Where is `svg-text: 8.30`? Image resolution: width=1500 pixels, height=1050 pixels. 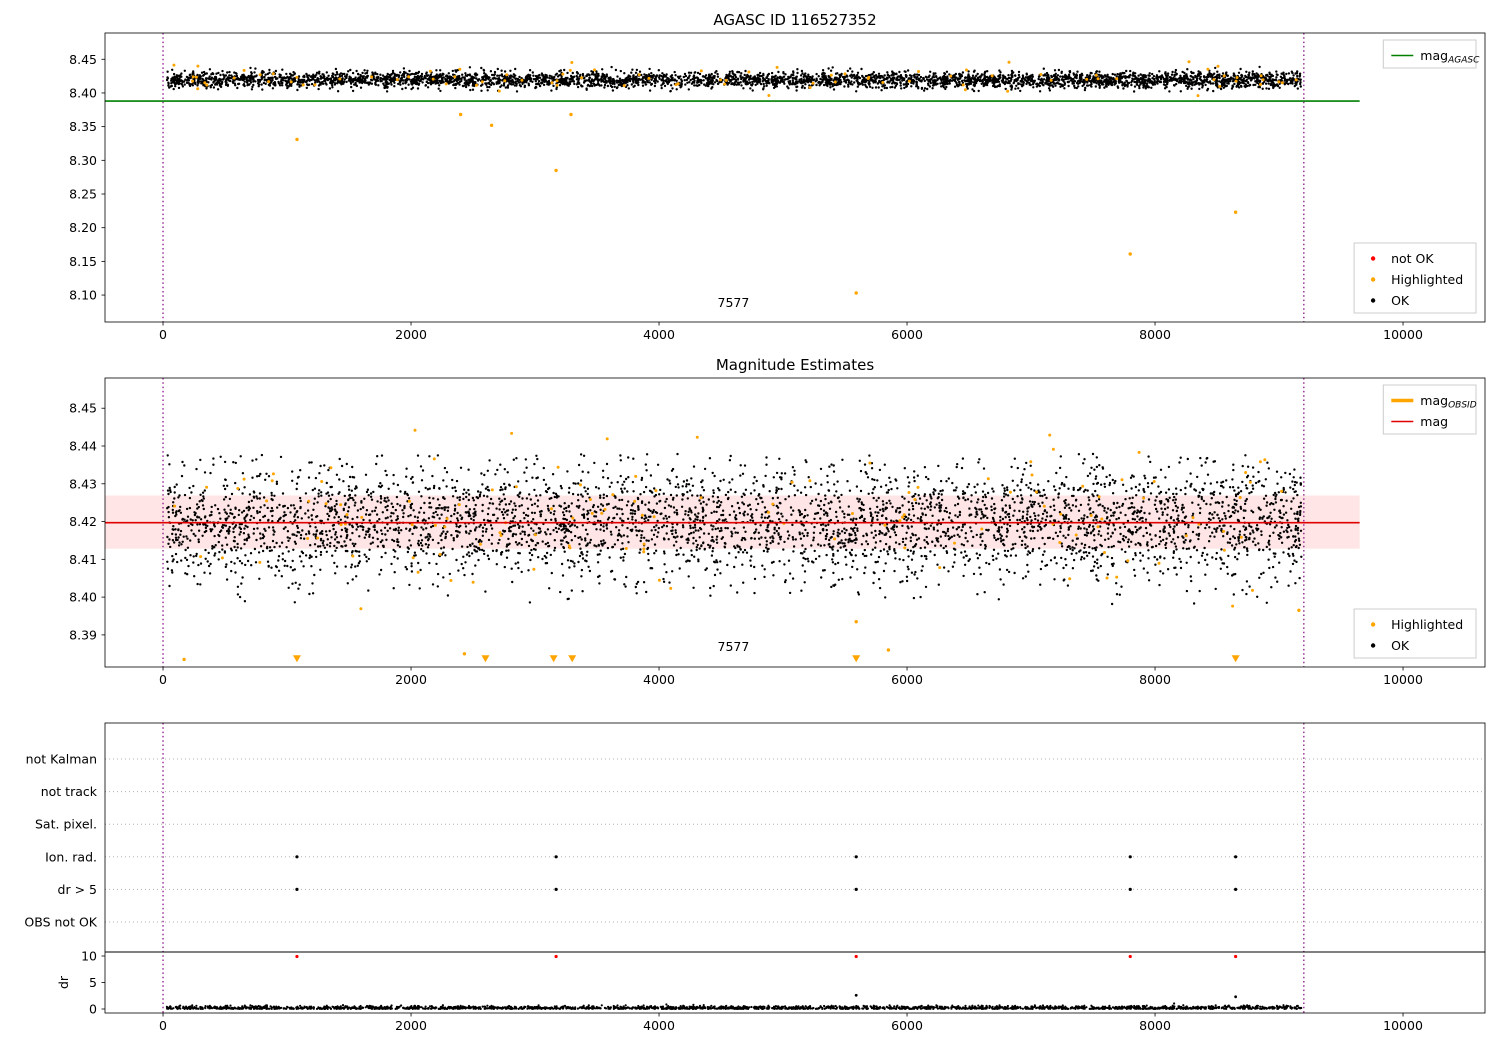 svg-text: 8.30 is located at coordinates (83, 160).